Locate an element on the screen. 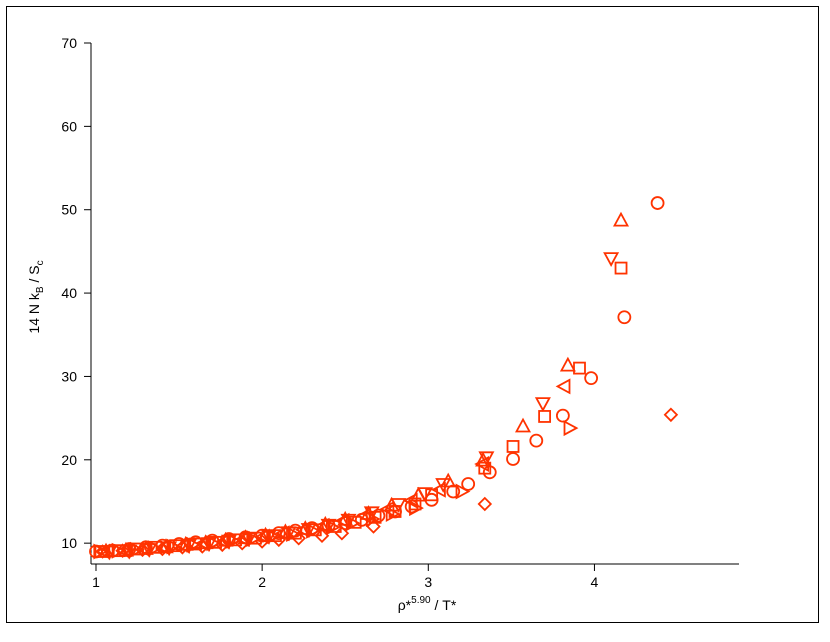  y-axis-title-sub1: B is located at coordinates (40, 289).